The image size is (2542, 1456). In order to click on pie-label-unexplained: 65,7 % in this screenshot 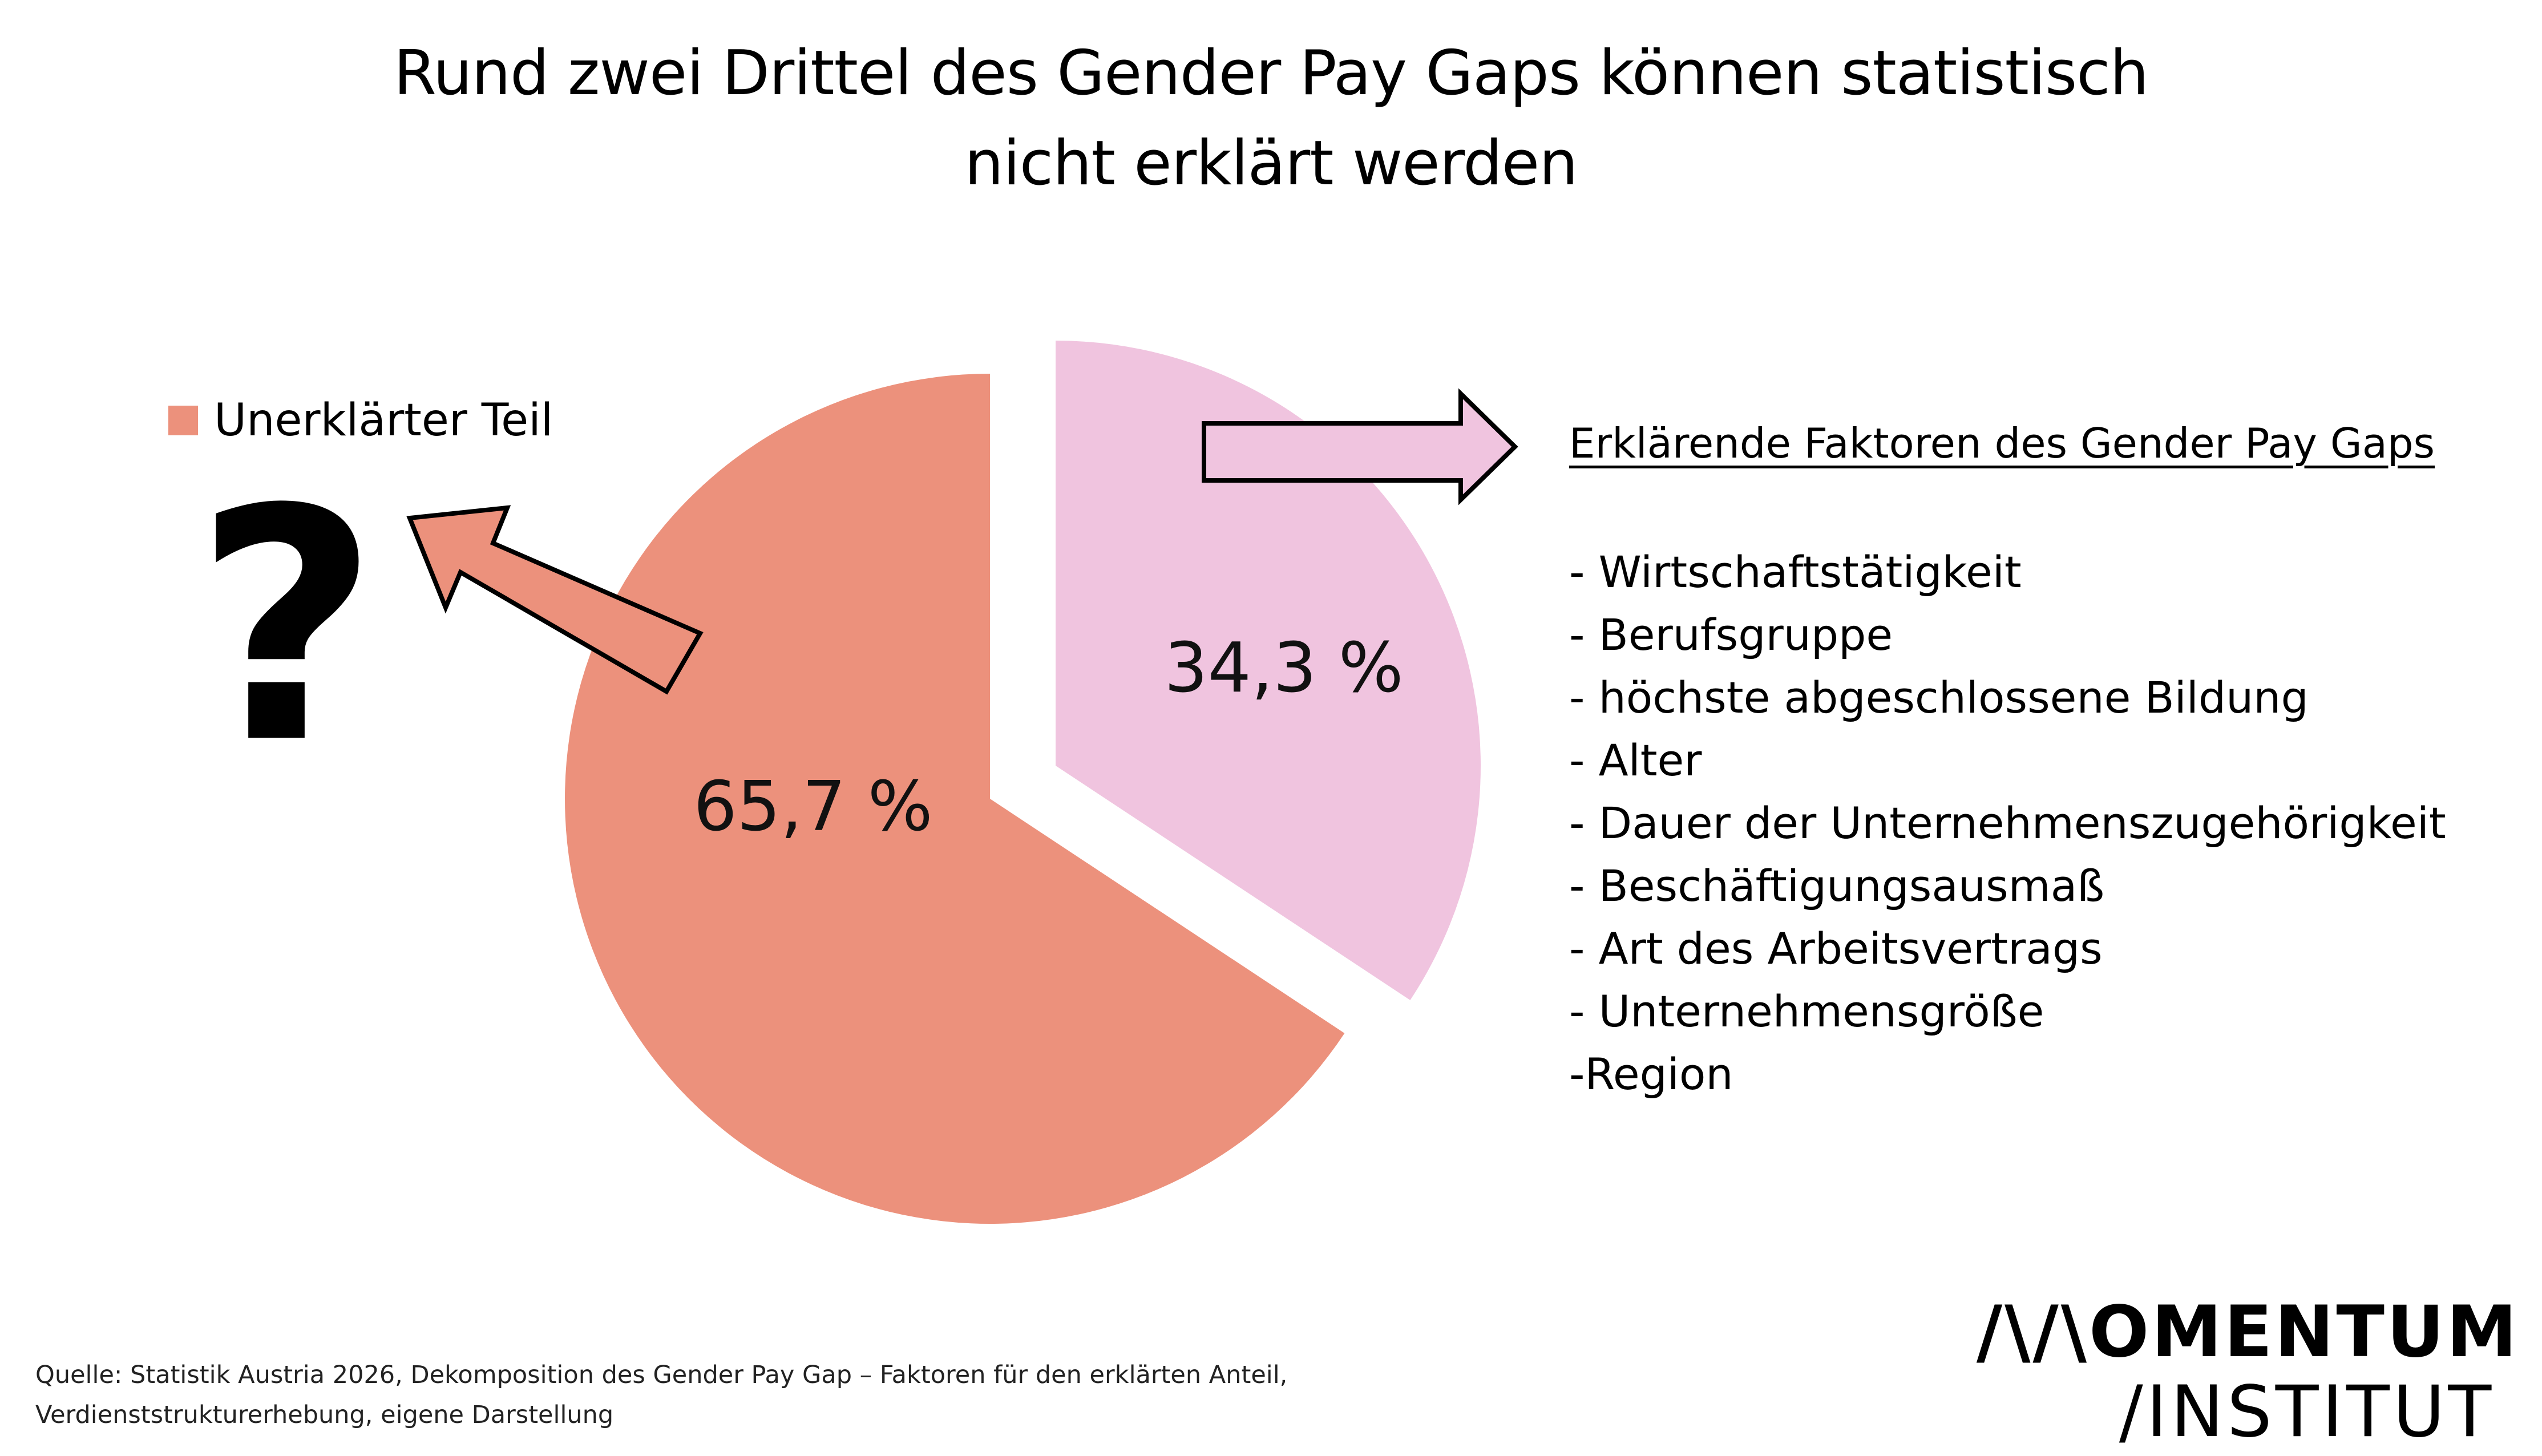, I will do `click(812, 807)`.